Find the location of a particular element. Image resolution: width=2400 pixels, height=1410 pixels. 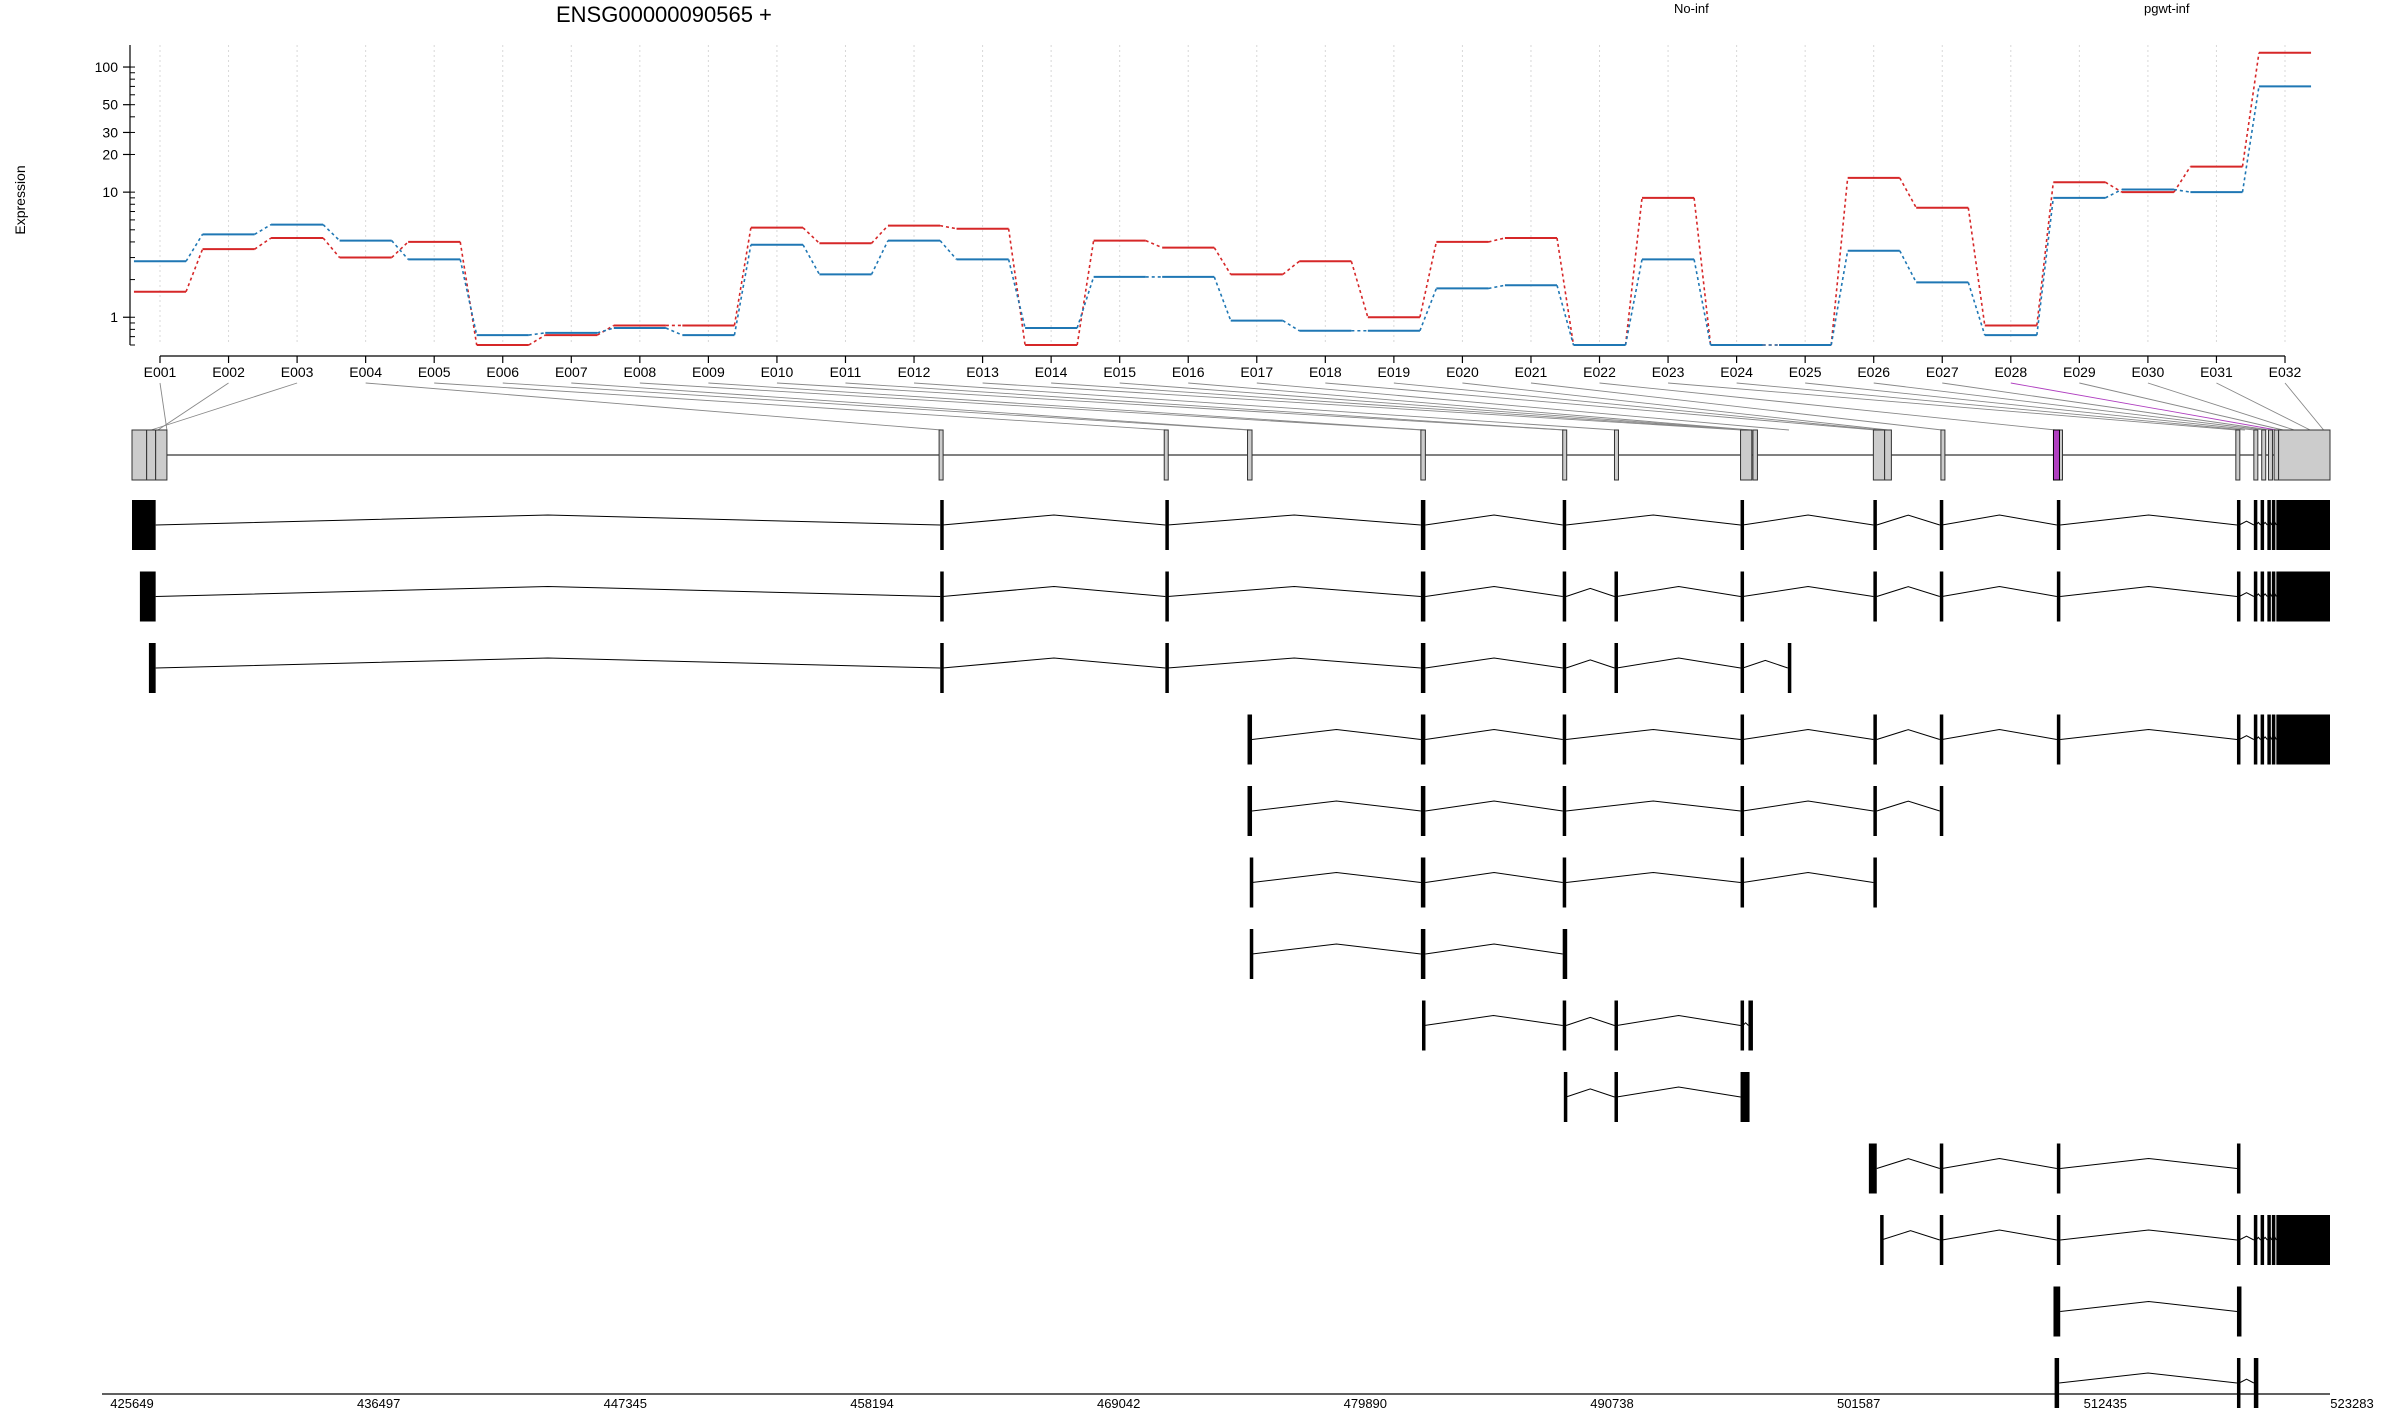

exon-label: E010 is located at coordinates (777, 372).